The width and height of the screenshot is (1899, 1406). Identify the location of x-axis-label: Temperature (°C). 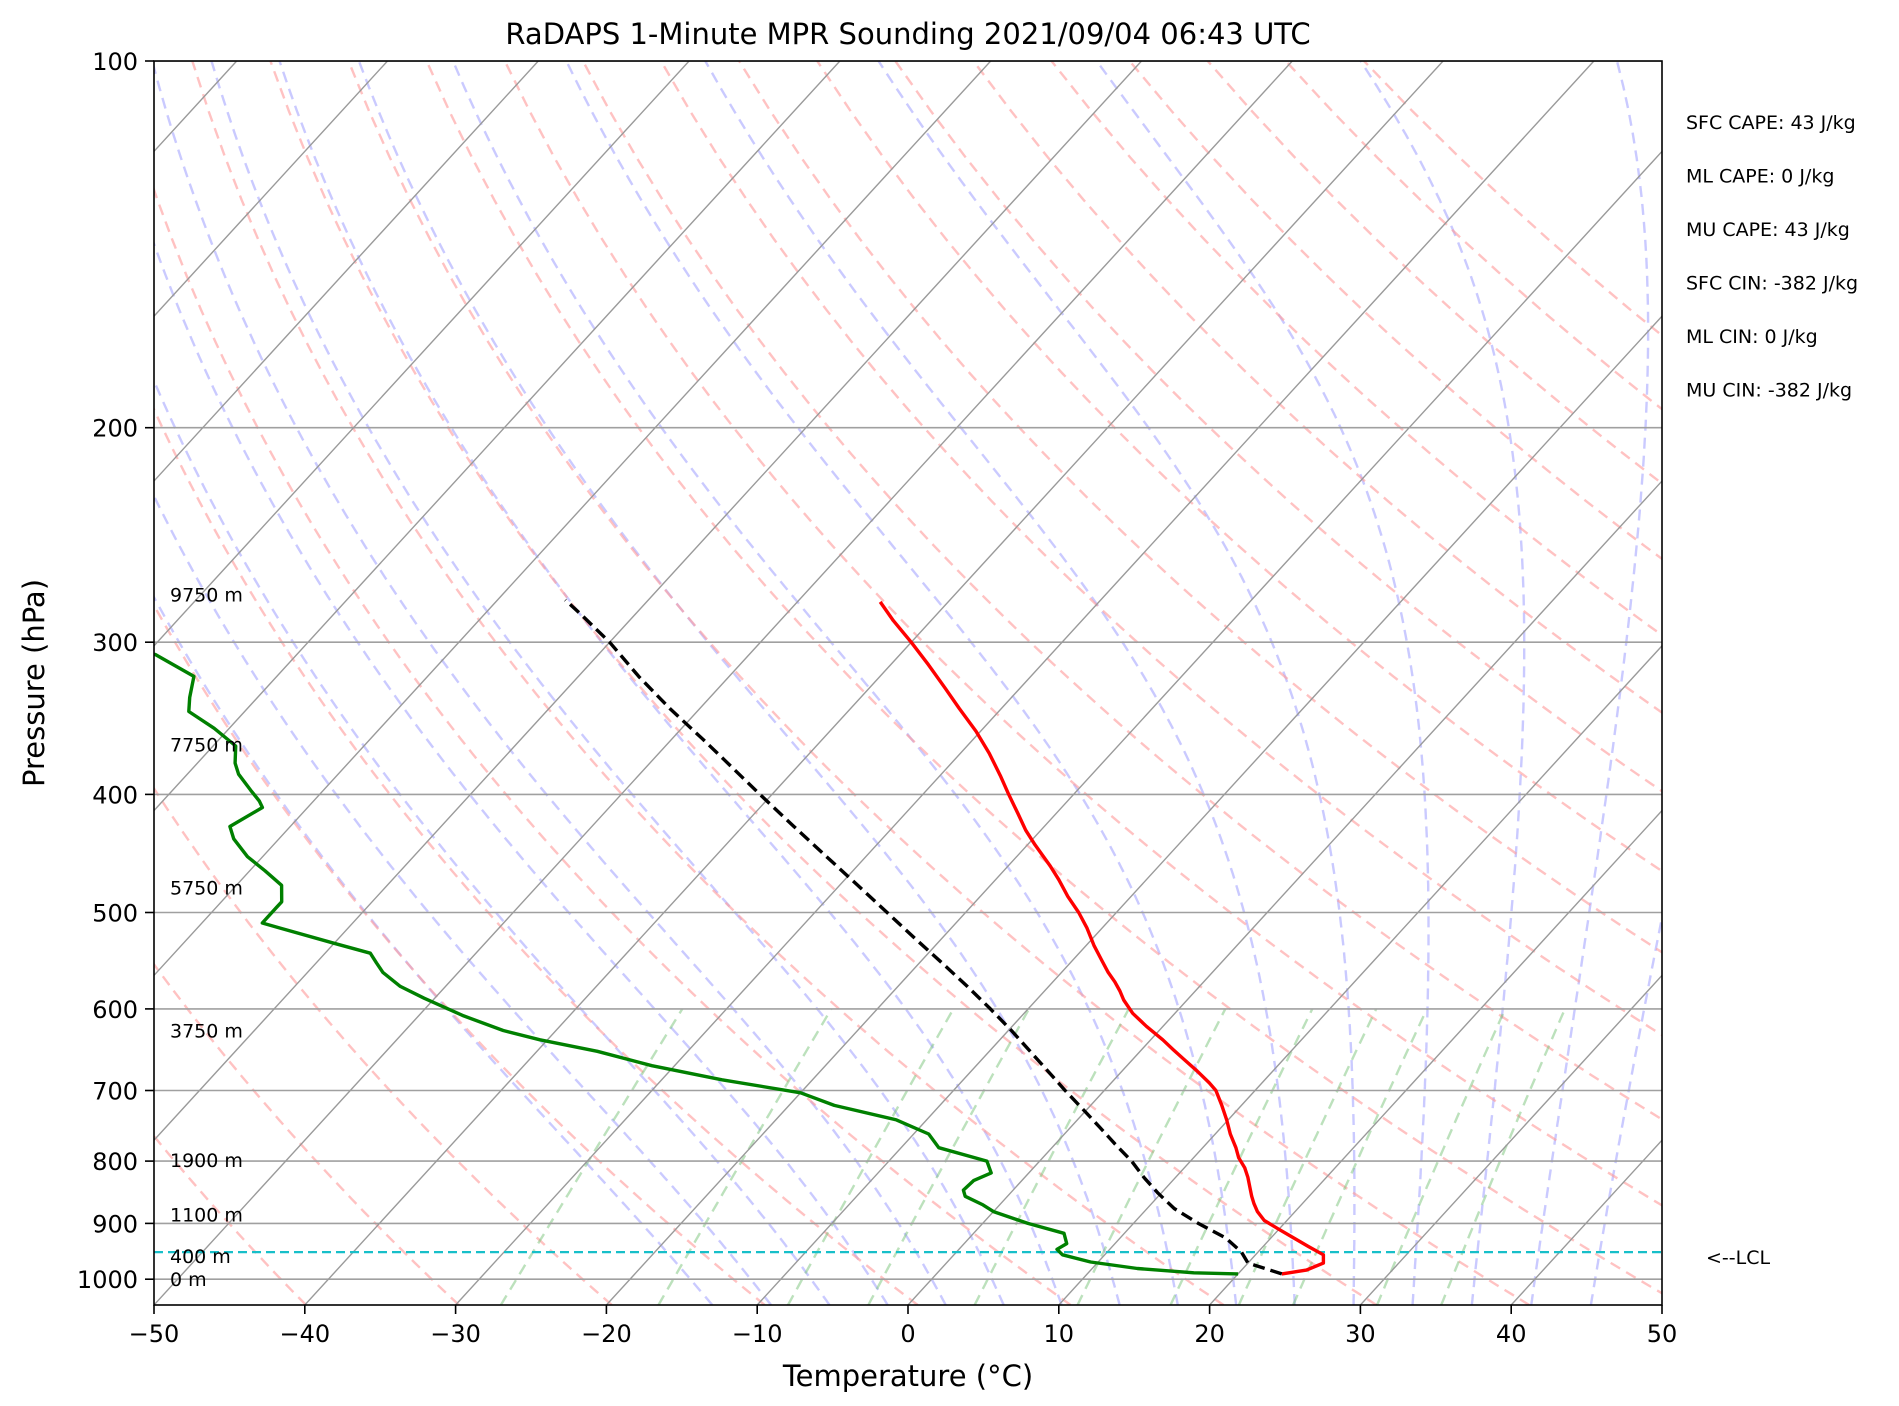
(907, 1376).